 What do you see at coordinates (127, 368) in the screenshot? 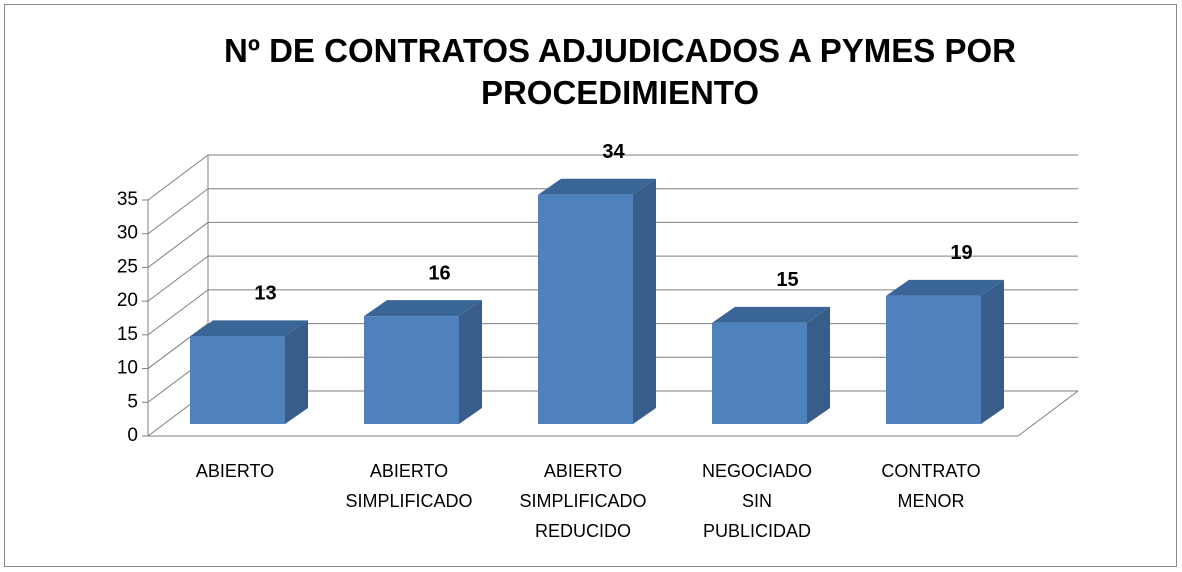
I see `y-tick-label: 10` at bounding box center [127, 368].